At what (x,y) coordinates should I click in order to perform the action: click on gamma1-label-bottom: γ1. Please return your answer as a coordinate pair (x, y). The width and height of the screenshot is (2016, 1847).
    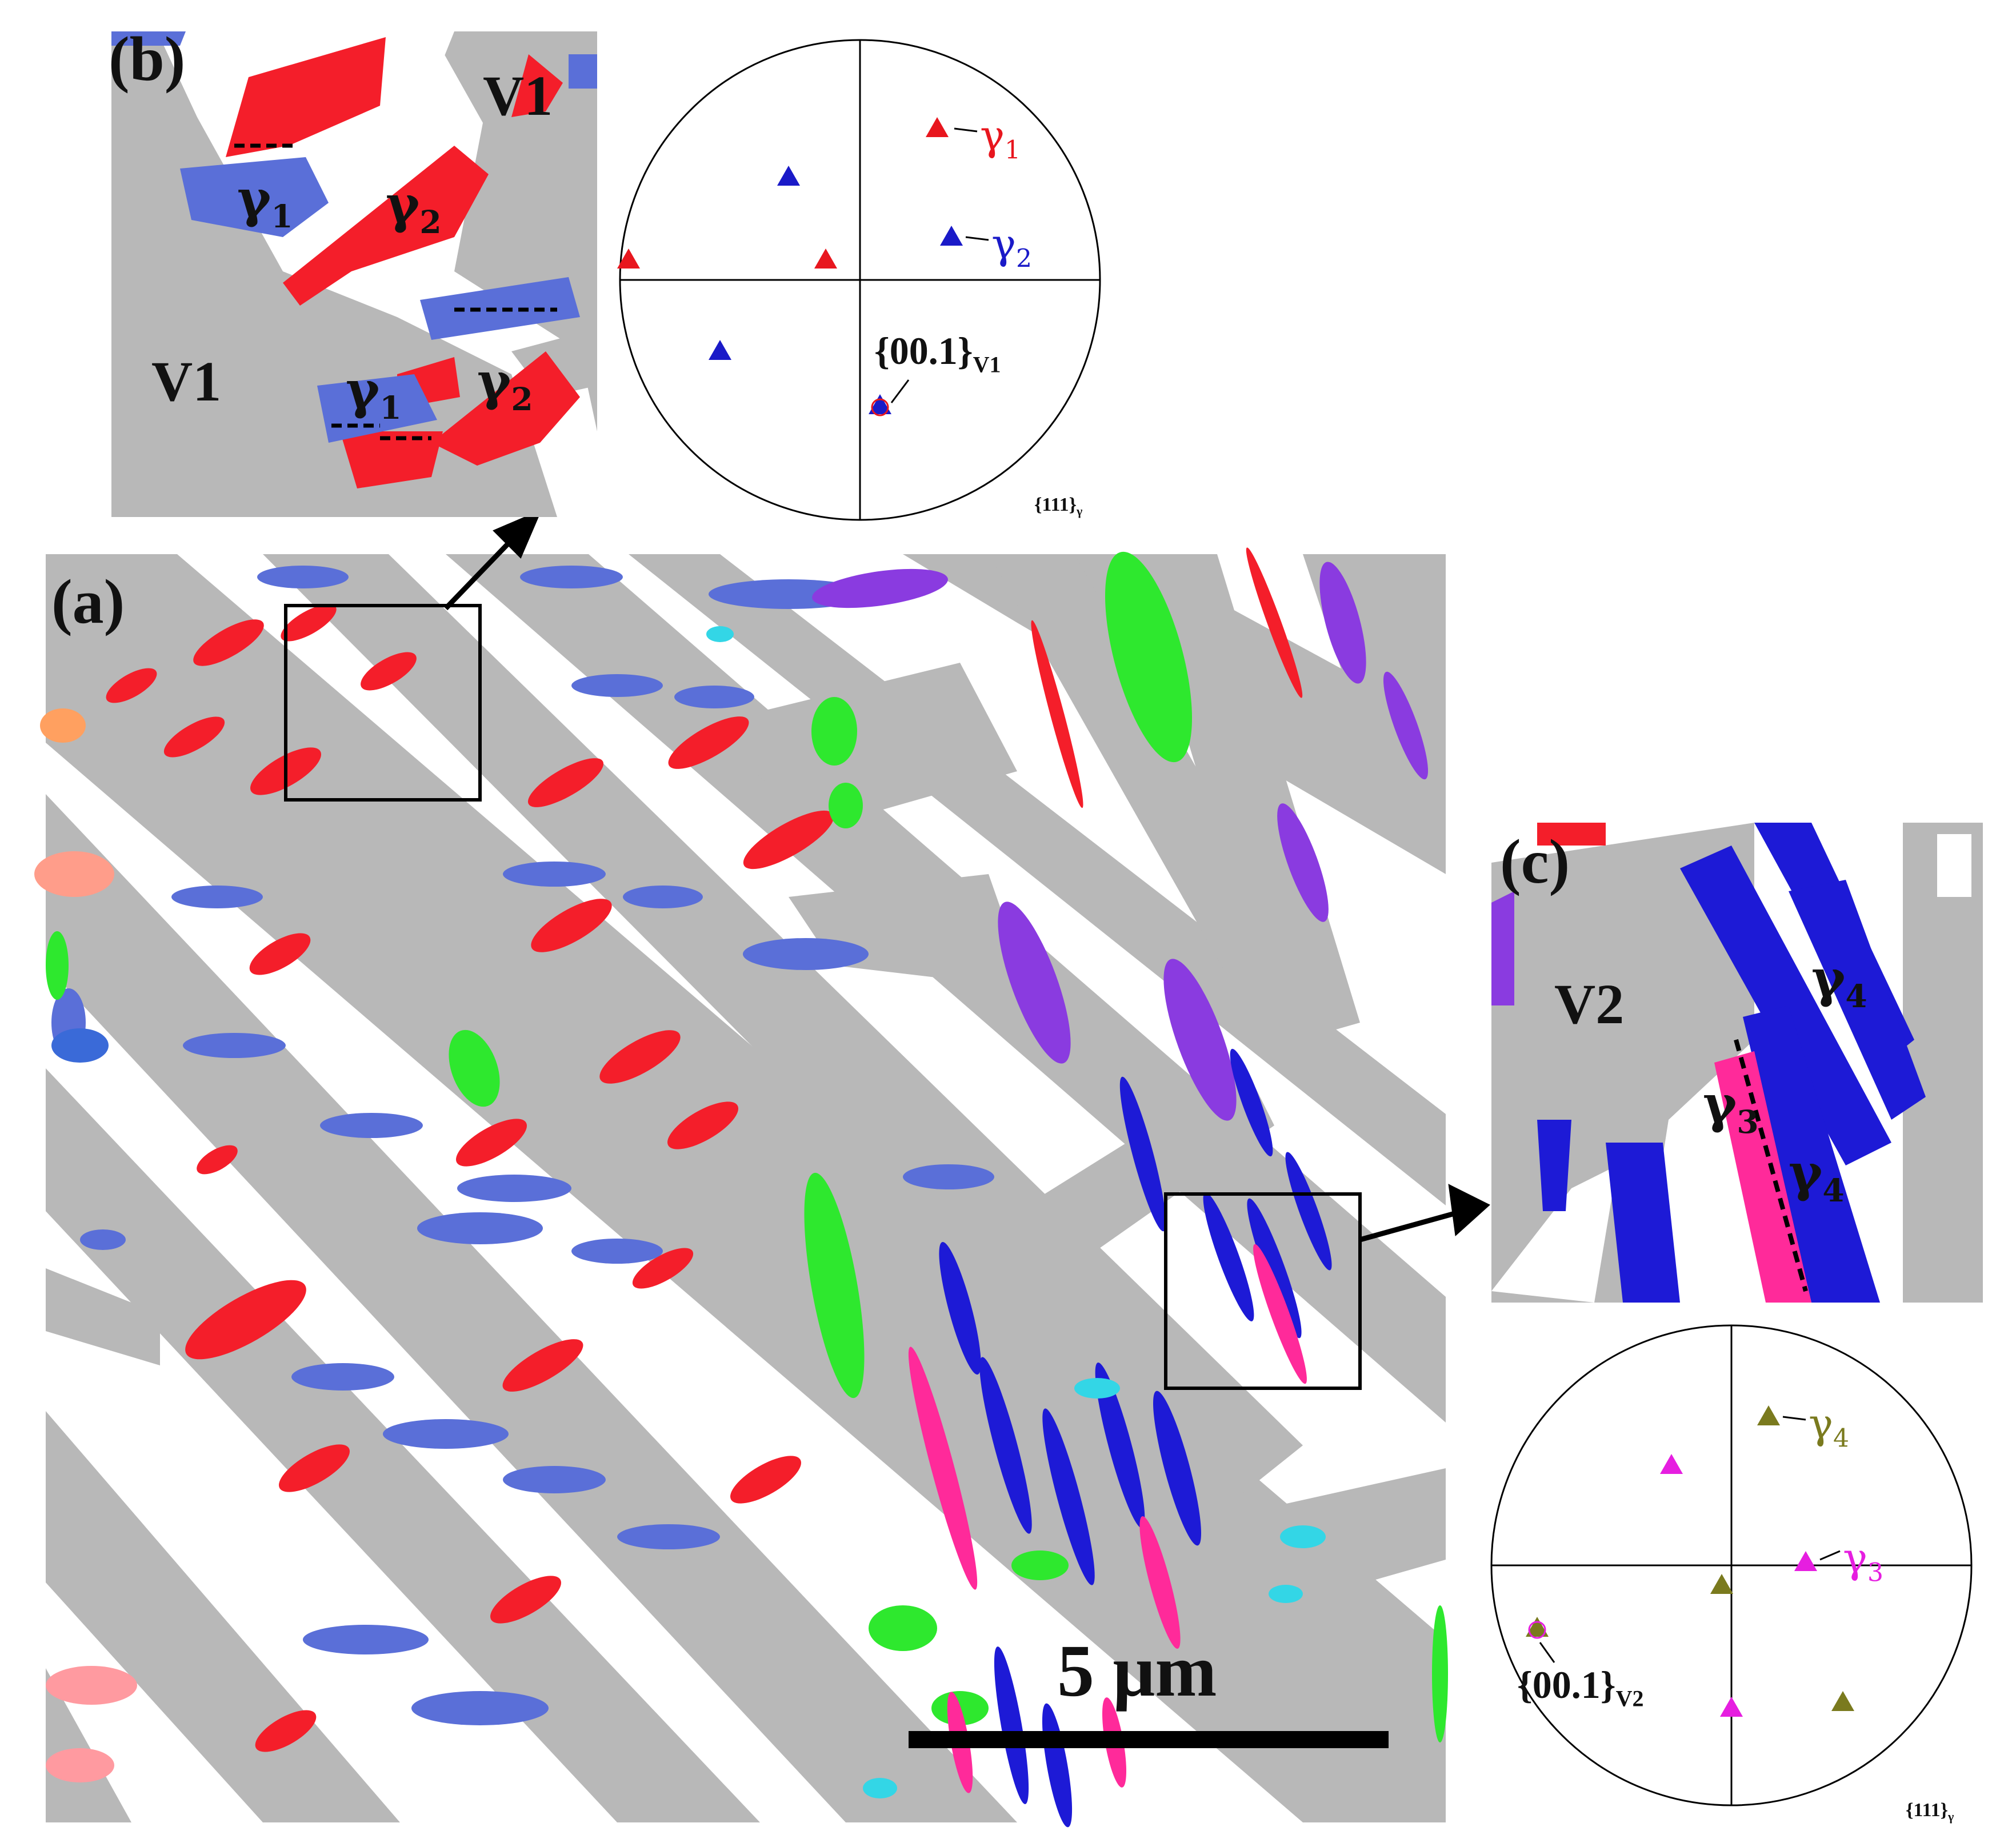
    Looking at the image, I should click on (374, 393).